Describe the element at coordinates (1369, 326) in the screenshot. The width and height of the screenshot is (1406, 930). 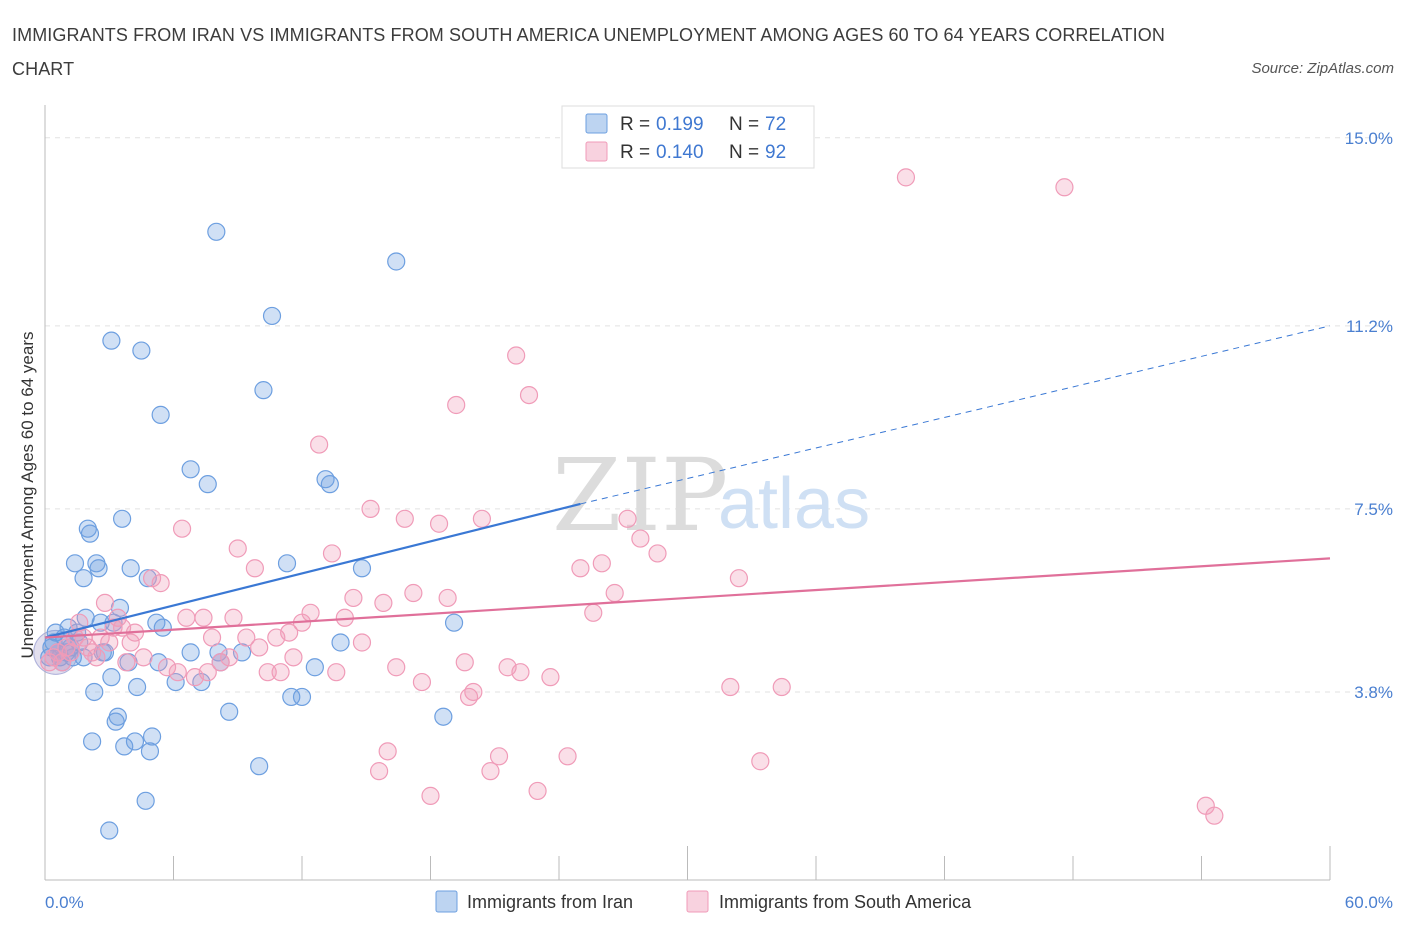
I see `y-tick-label: 11.2%` at that location.